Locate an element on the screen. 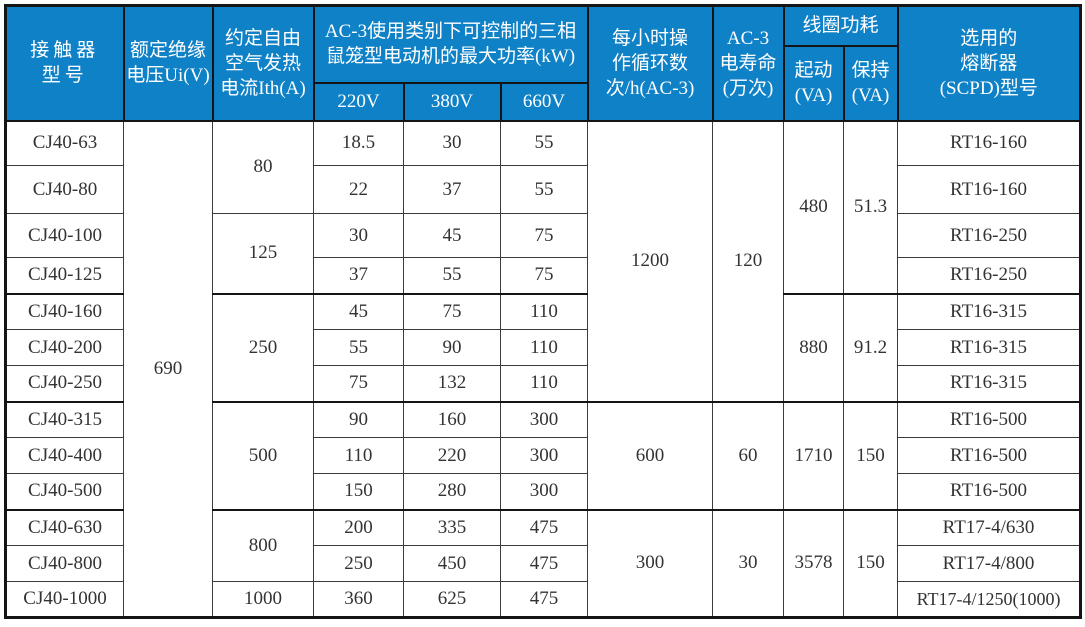  ops-per-hour-cell: 1200 is located at coordinates (650, 261).